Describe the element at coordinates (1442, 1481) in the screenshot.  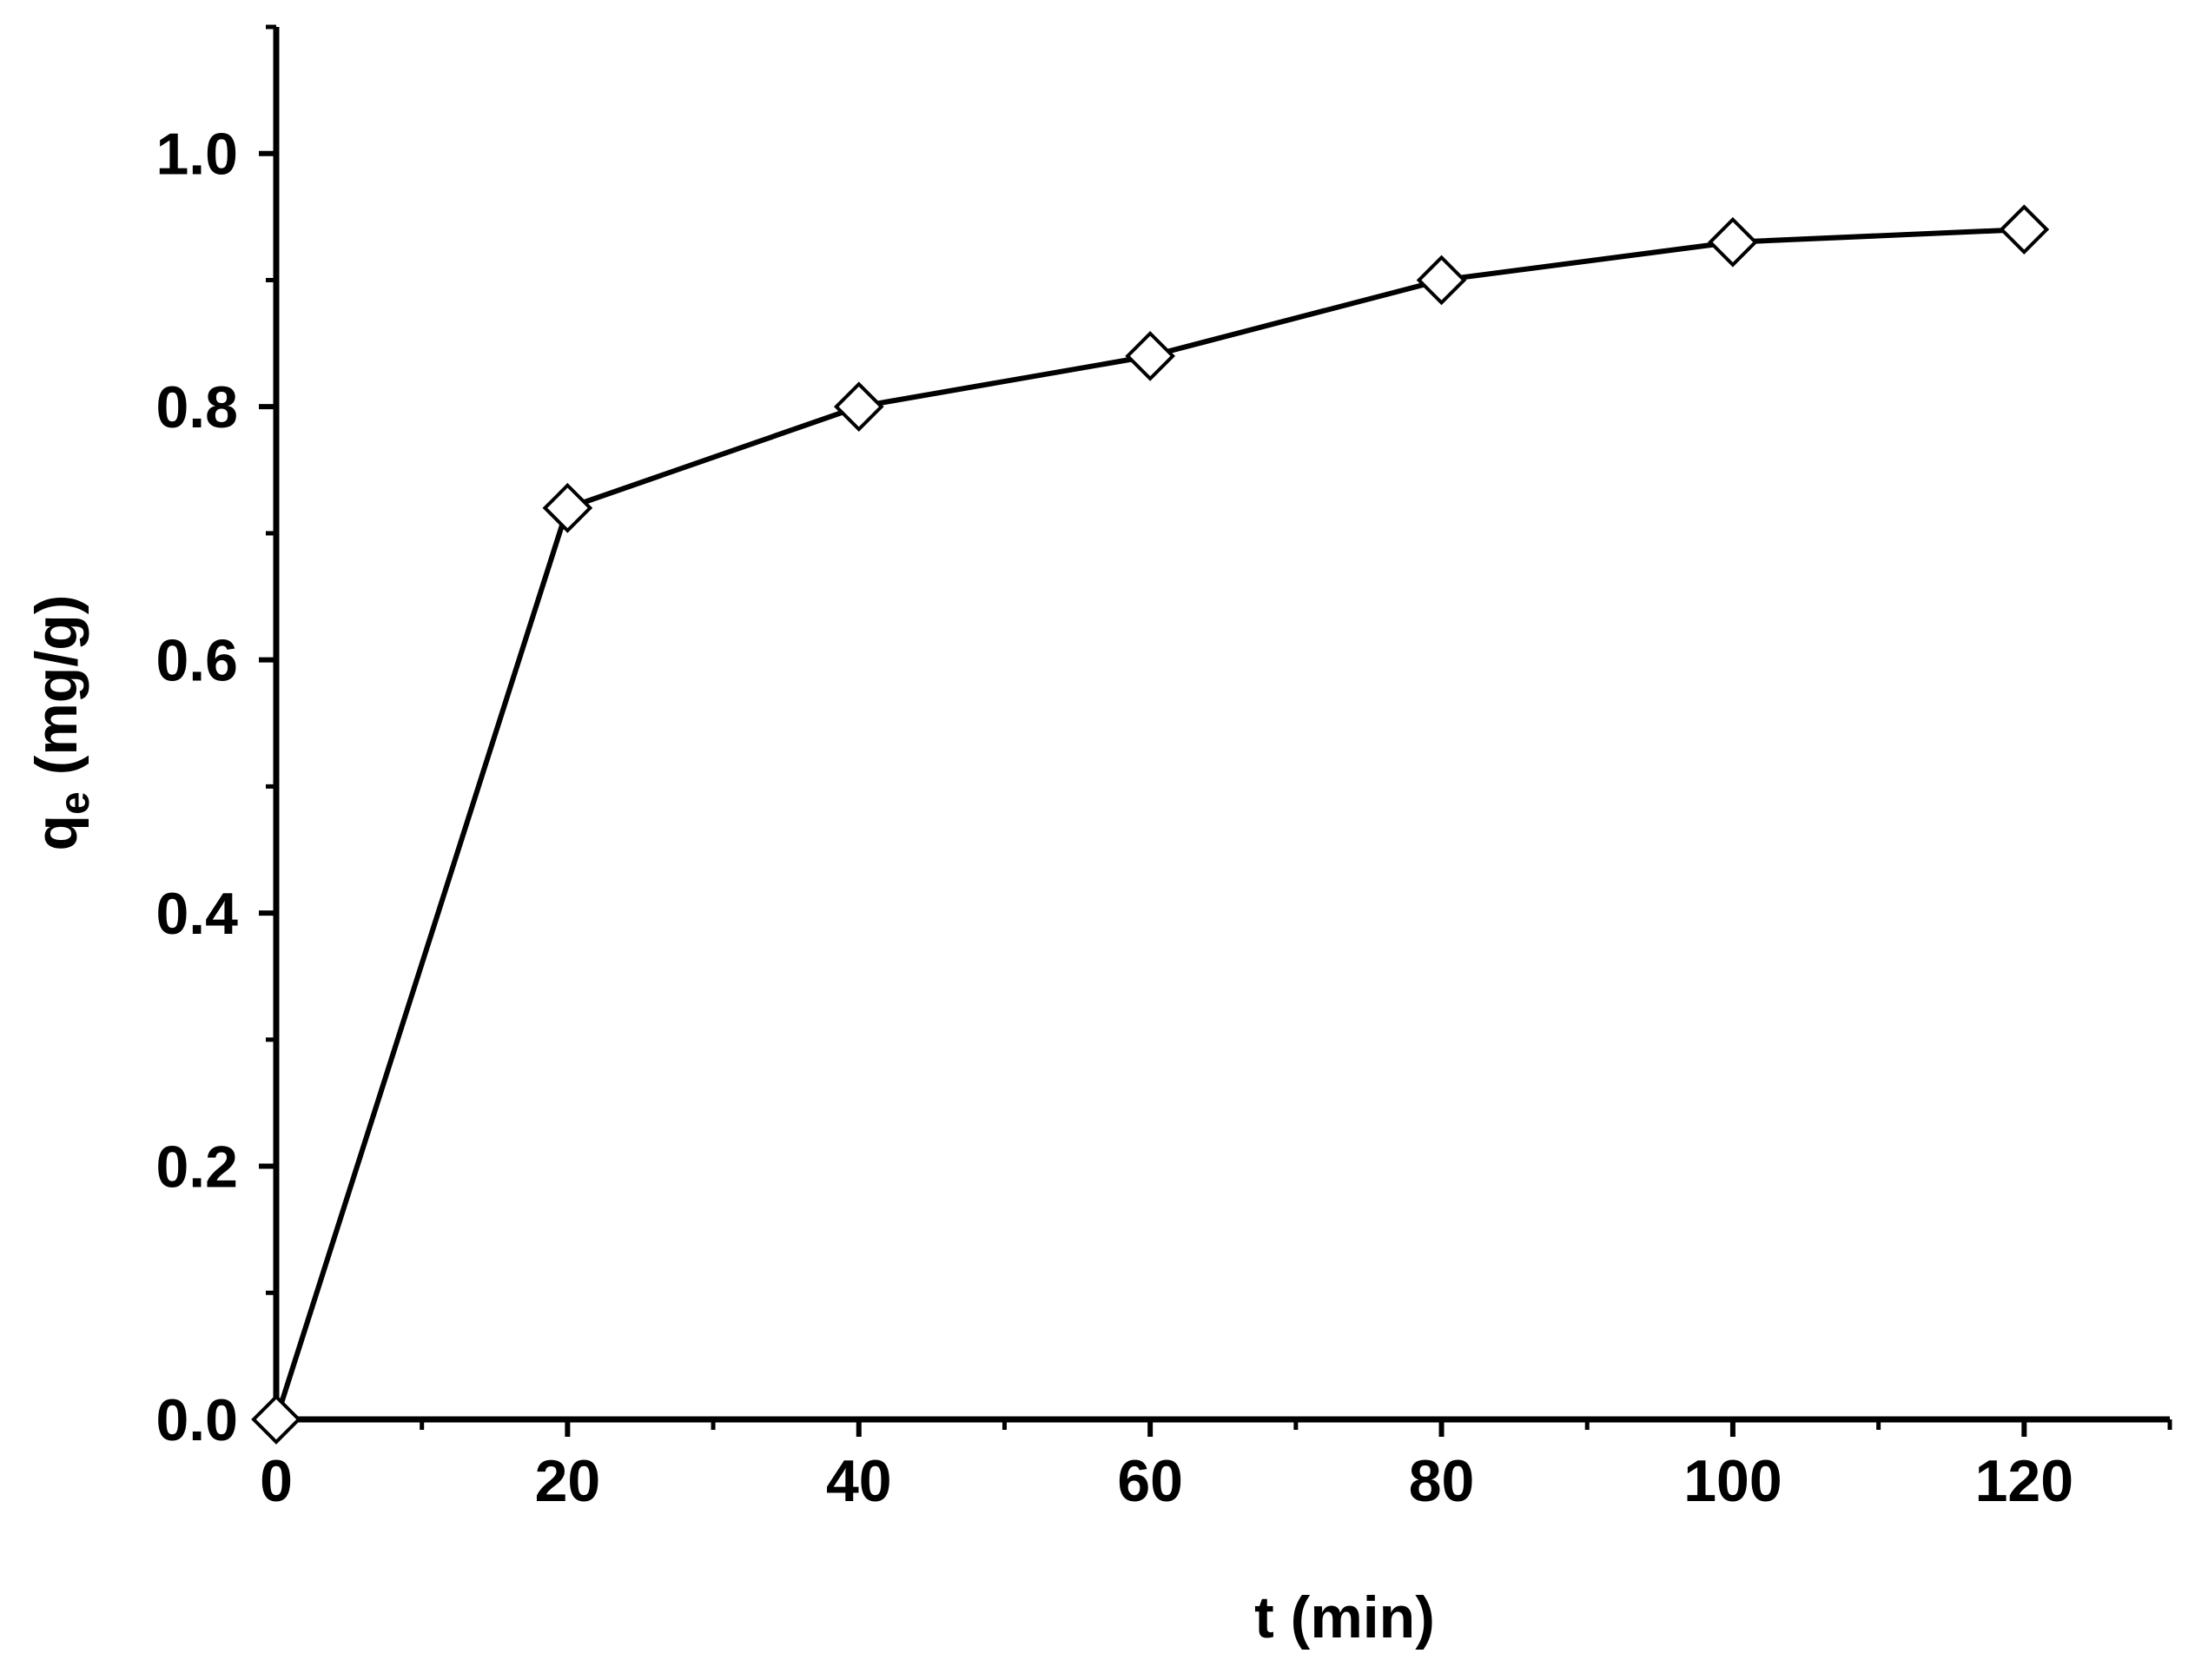
I see `x-tick-label: 80` at that location.